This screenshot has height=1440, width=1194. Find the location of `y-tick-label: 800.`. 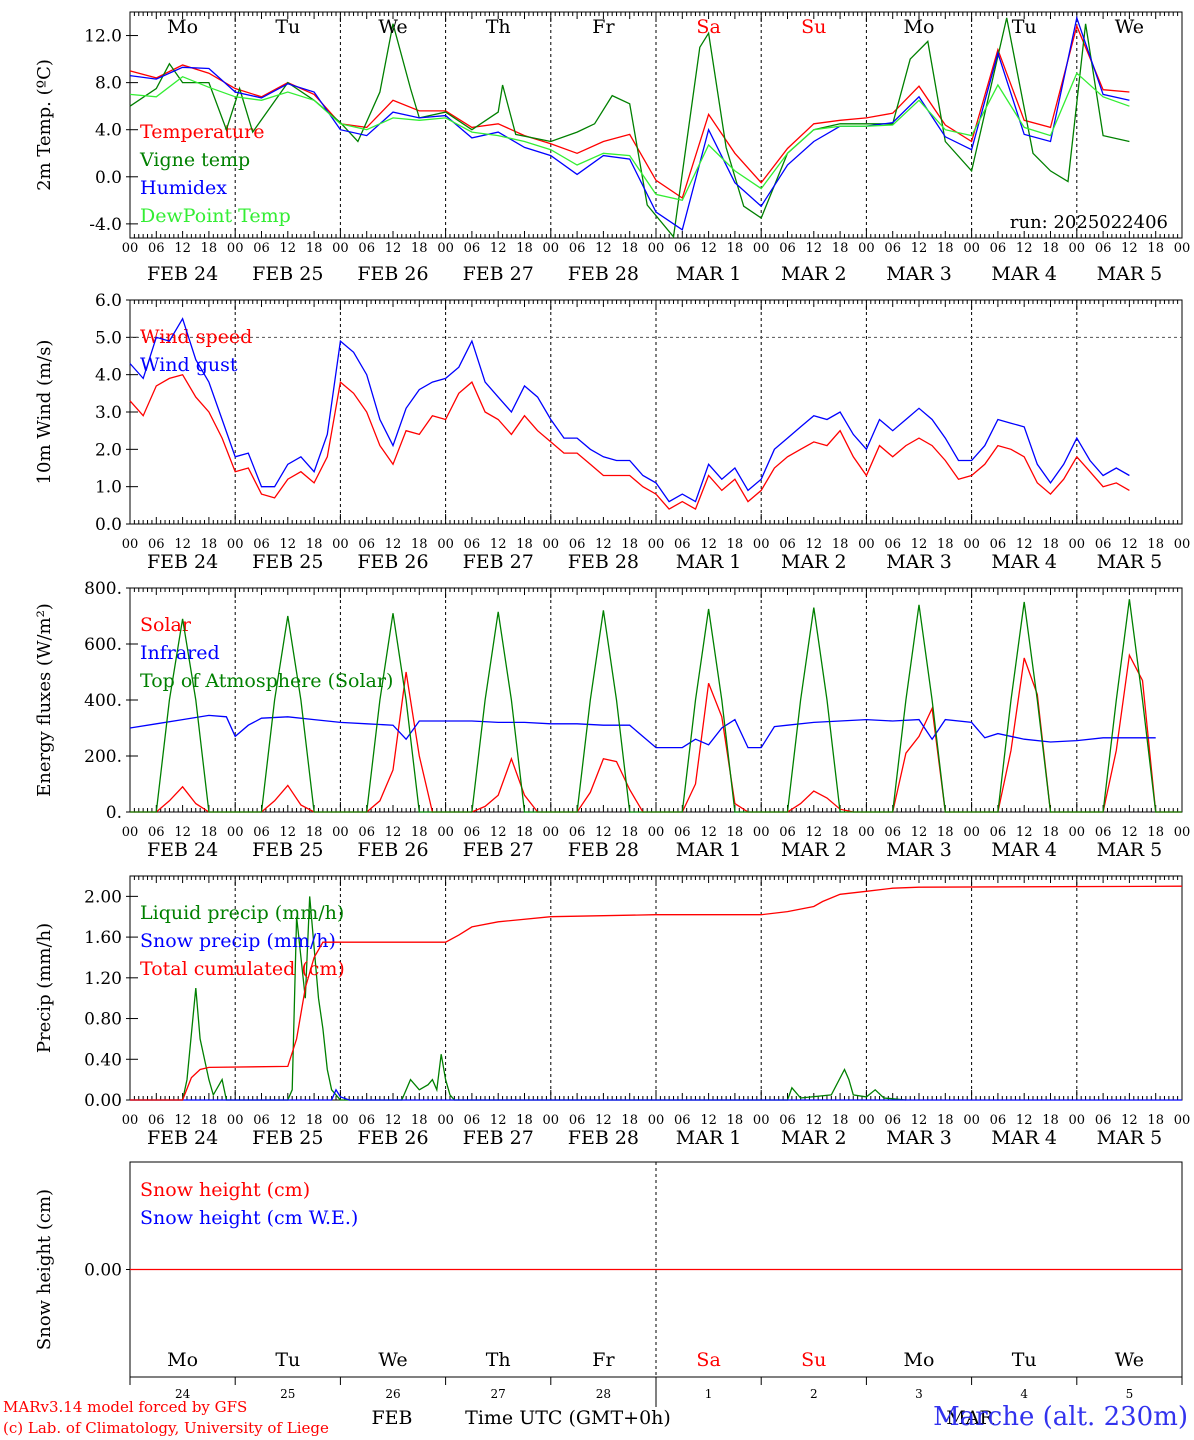

y-tick-label: 800. is located at coordinates (103, 589).